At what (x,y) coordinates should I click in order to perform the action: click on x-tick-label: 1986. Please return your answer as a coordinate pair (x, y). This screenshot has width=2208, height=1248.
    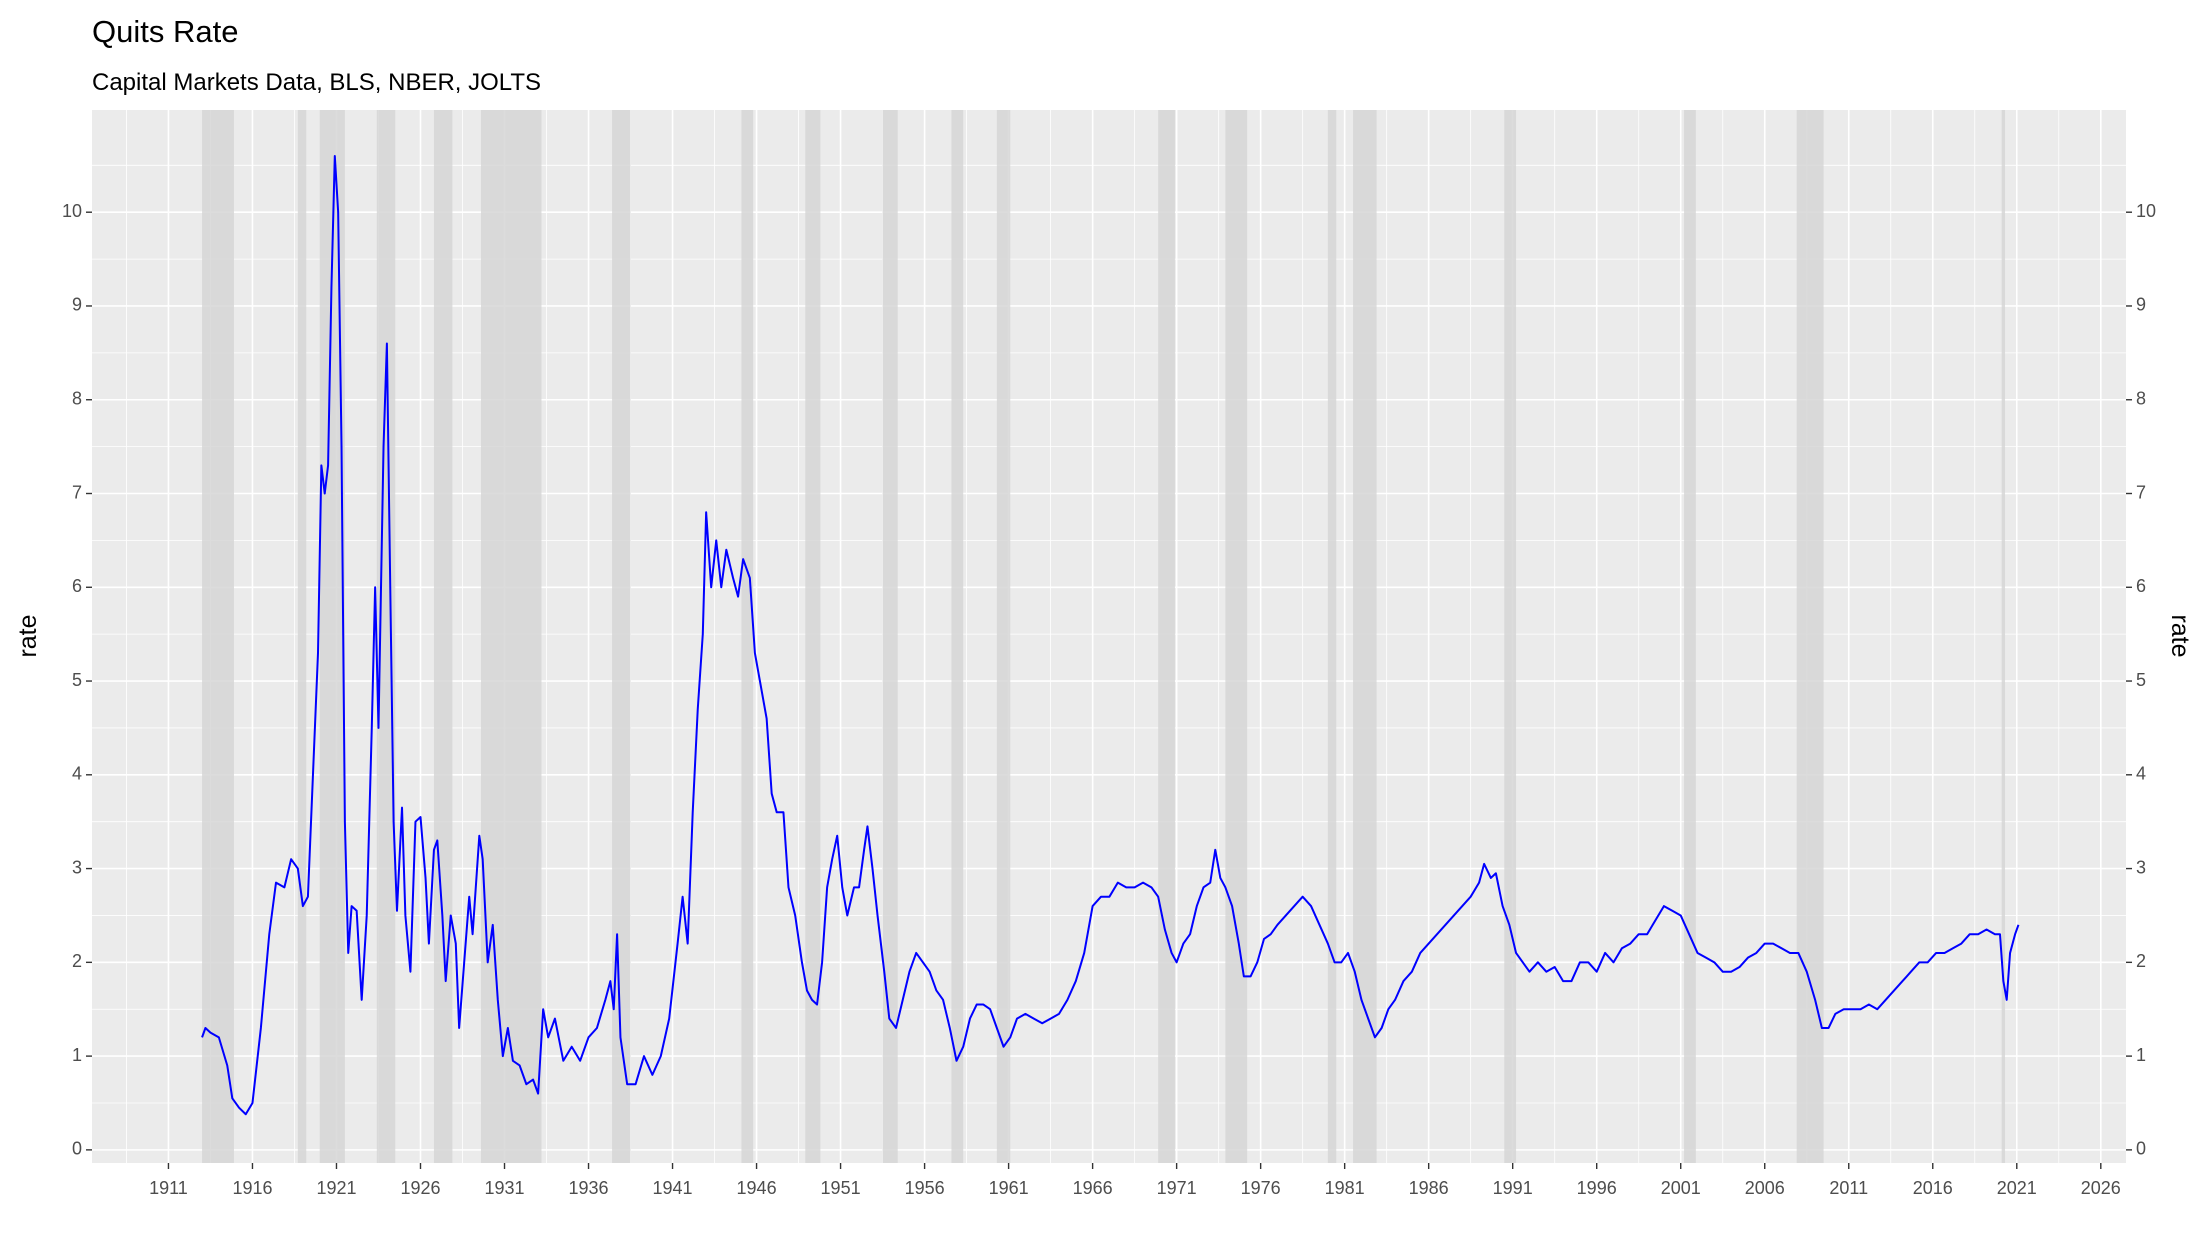
    Looking at the image, I should click on (1429, 1188).